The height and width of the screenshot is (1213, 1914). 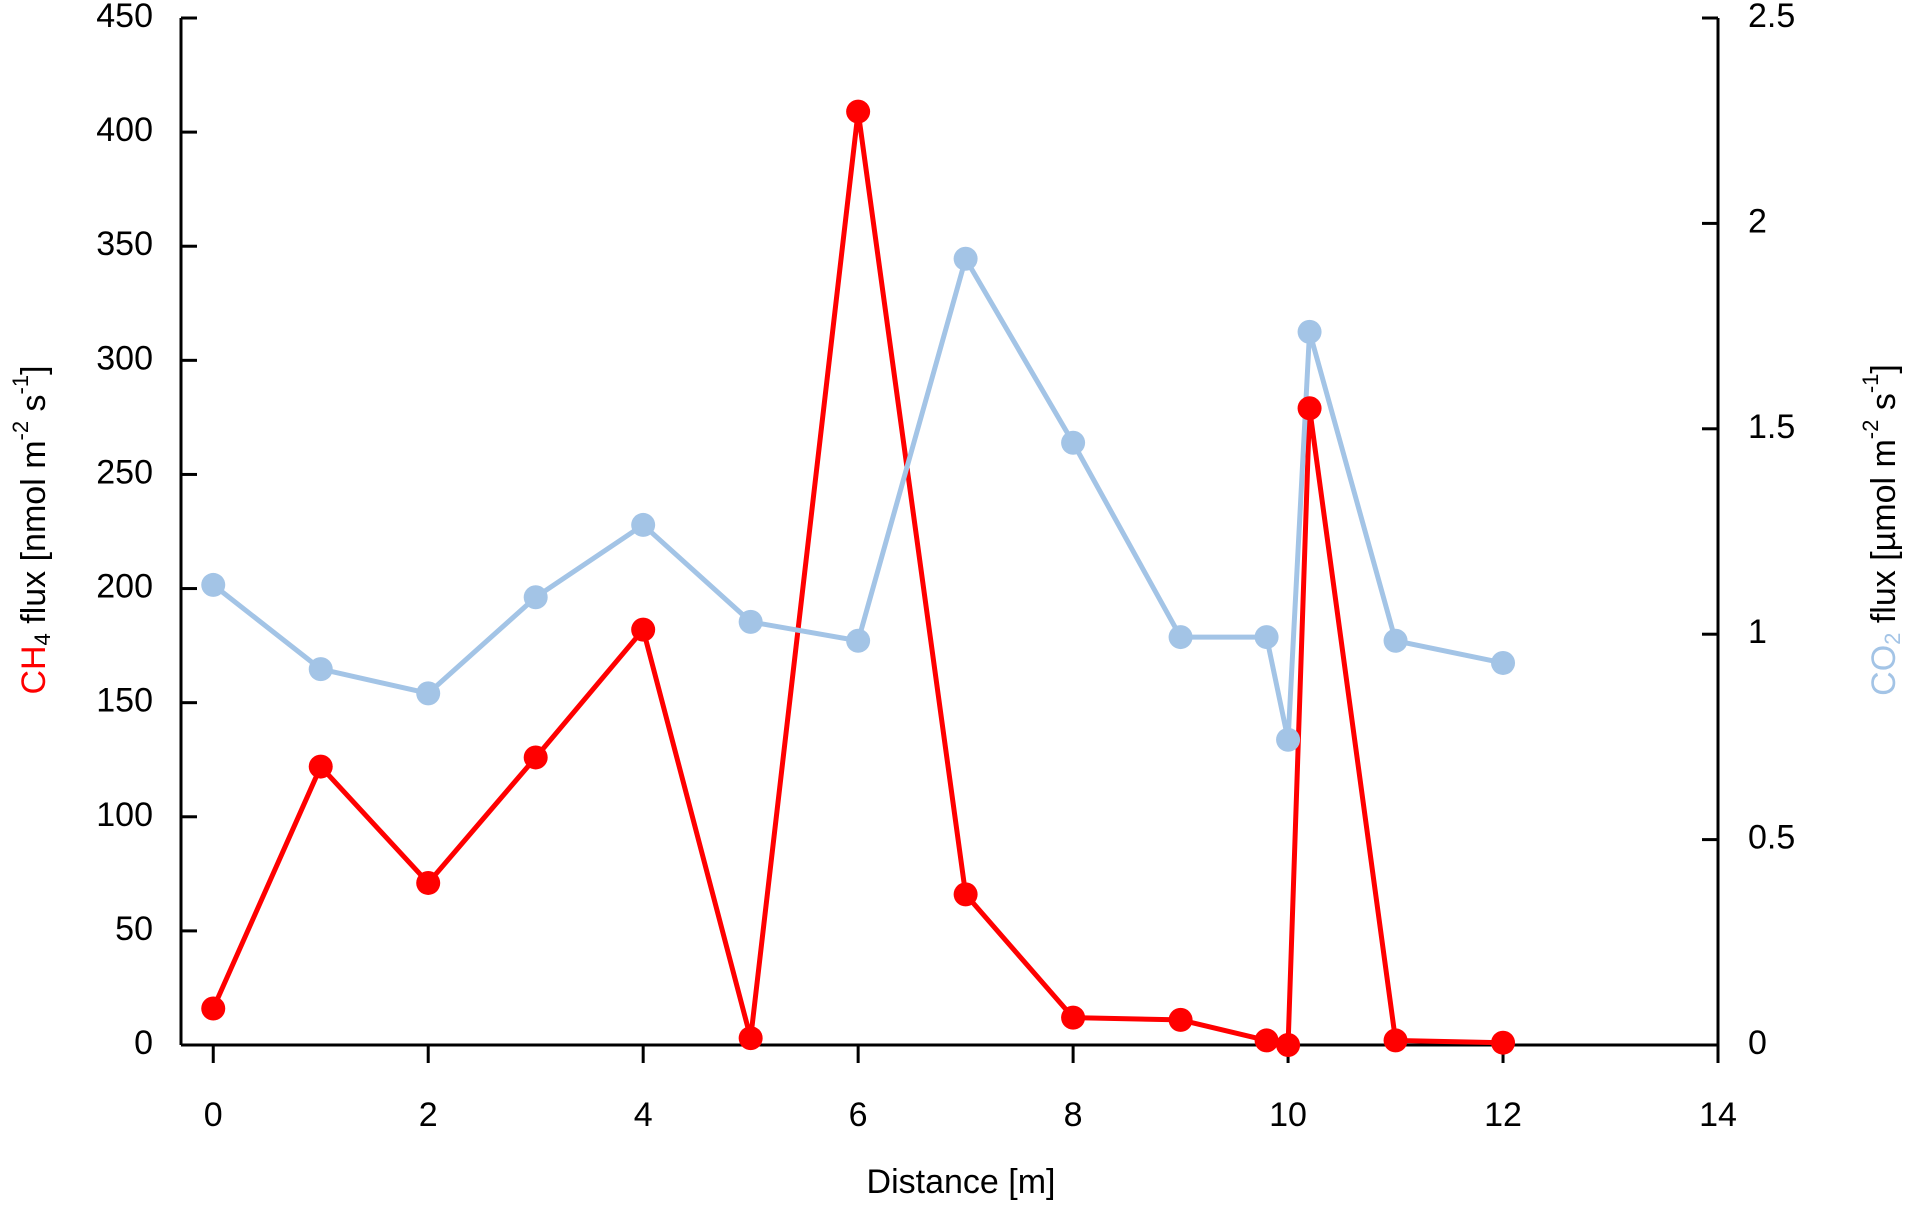 I want to click on y-axis-label: CH4 flux [nmol m-2 s-1], so click(x=31, y=529).